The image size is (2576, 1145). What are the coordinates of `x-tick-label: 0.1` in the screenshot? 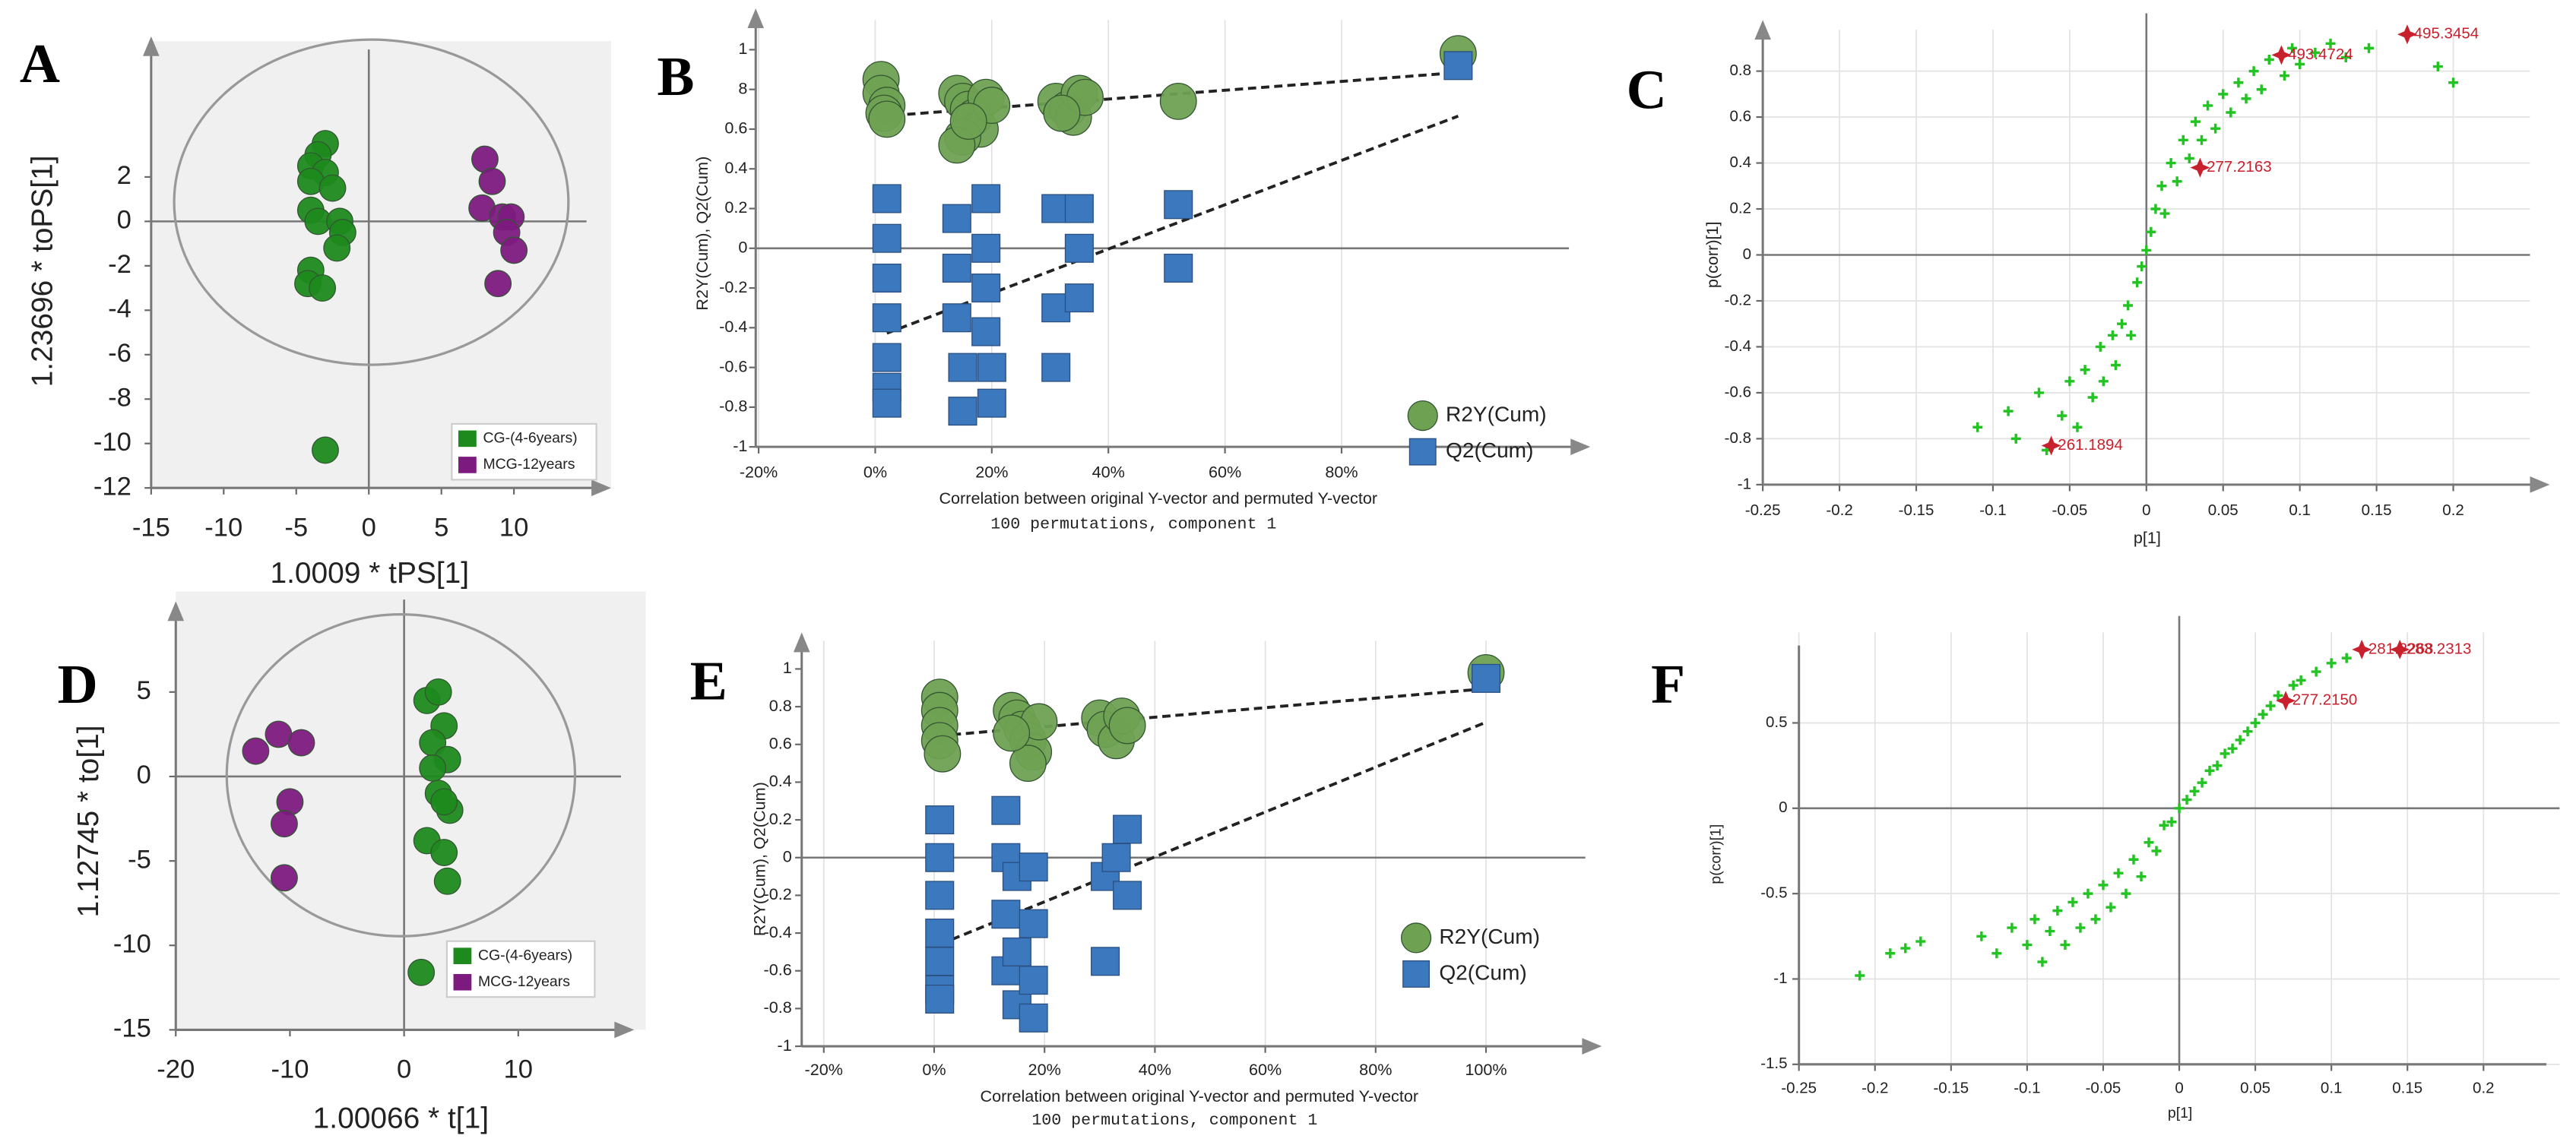 It's located at (2300, 510).